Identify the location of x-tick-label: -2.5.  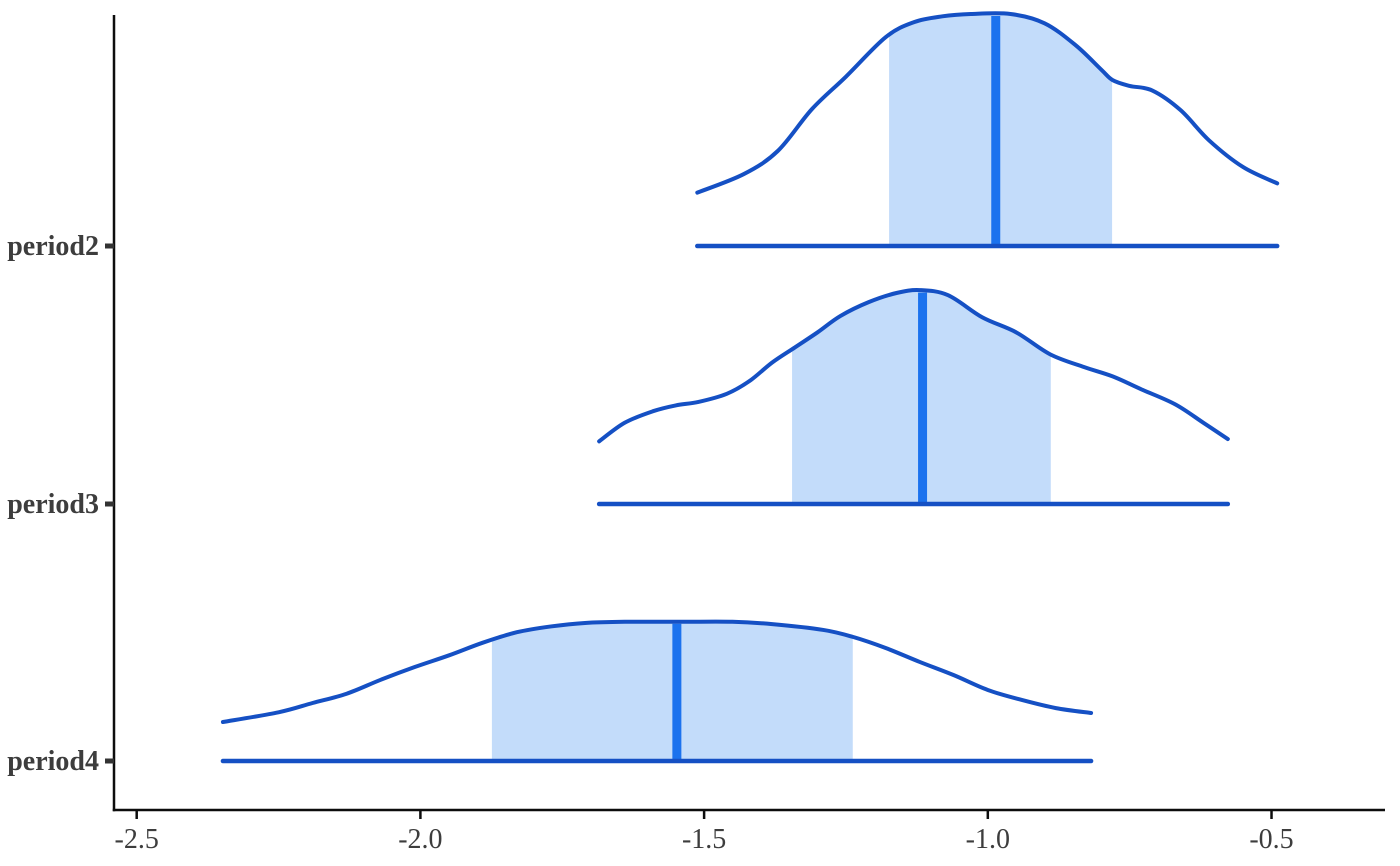
(137, 839).